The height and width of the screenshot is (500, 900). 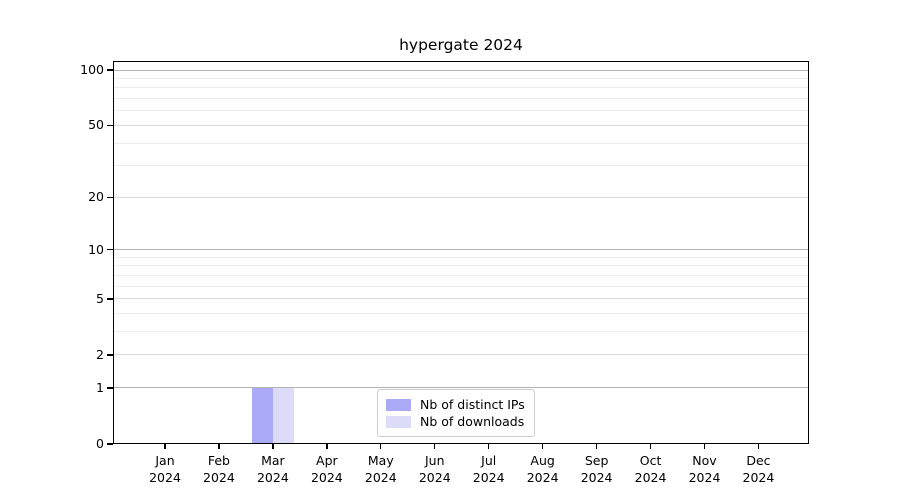 I want to click on x-tick-label: Jan 2024, so click(x=165, y=469).